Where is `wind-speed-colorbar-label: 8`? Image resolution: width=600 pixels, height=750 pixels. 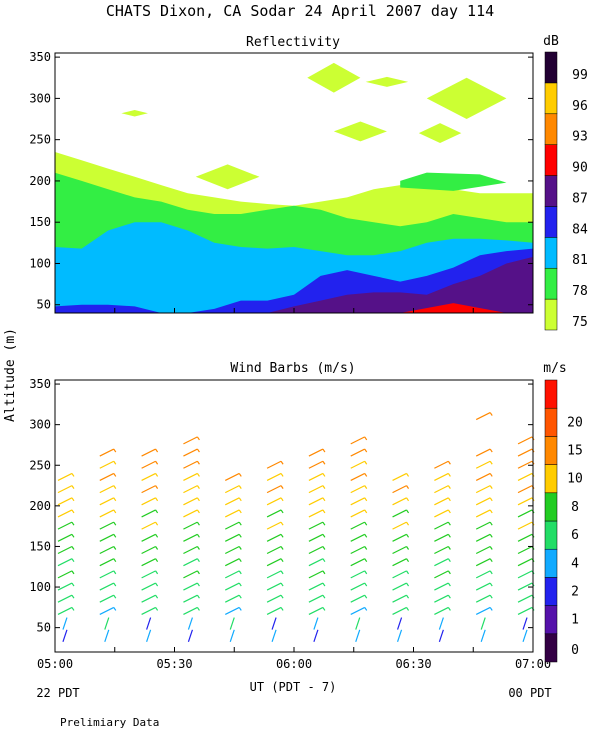
wind-speed-colorbar-label: 8 is located at coordinates (575, 507).